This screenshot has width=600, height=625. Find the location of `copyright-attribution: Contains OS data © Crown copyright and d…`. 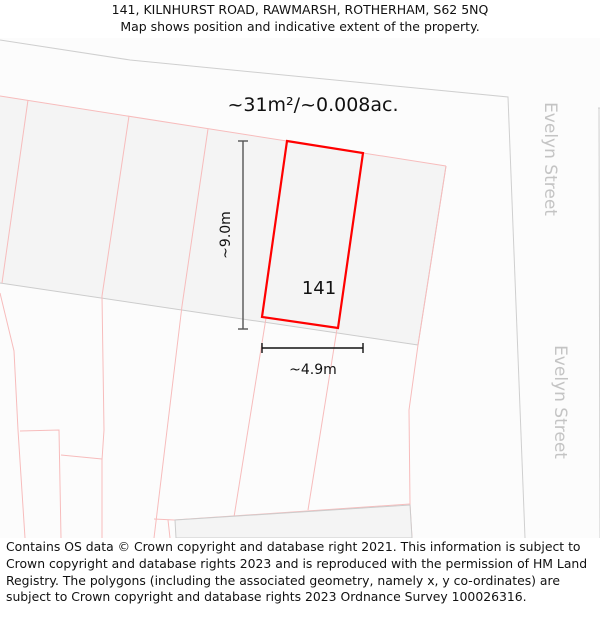

copyright-attribution: Contains OS data © Crown copyright and d… is located at coordinates (297, 572).